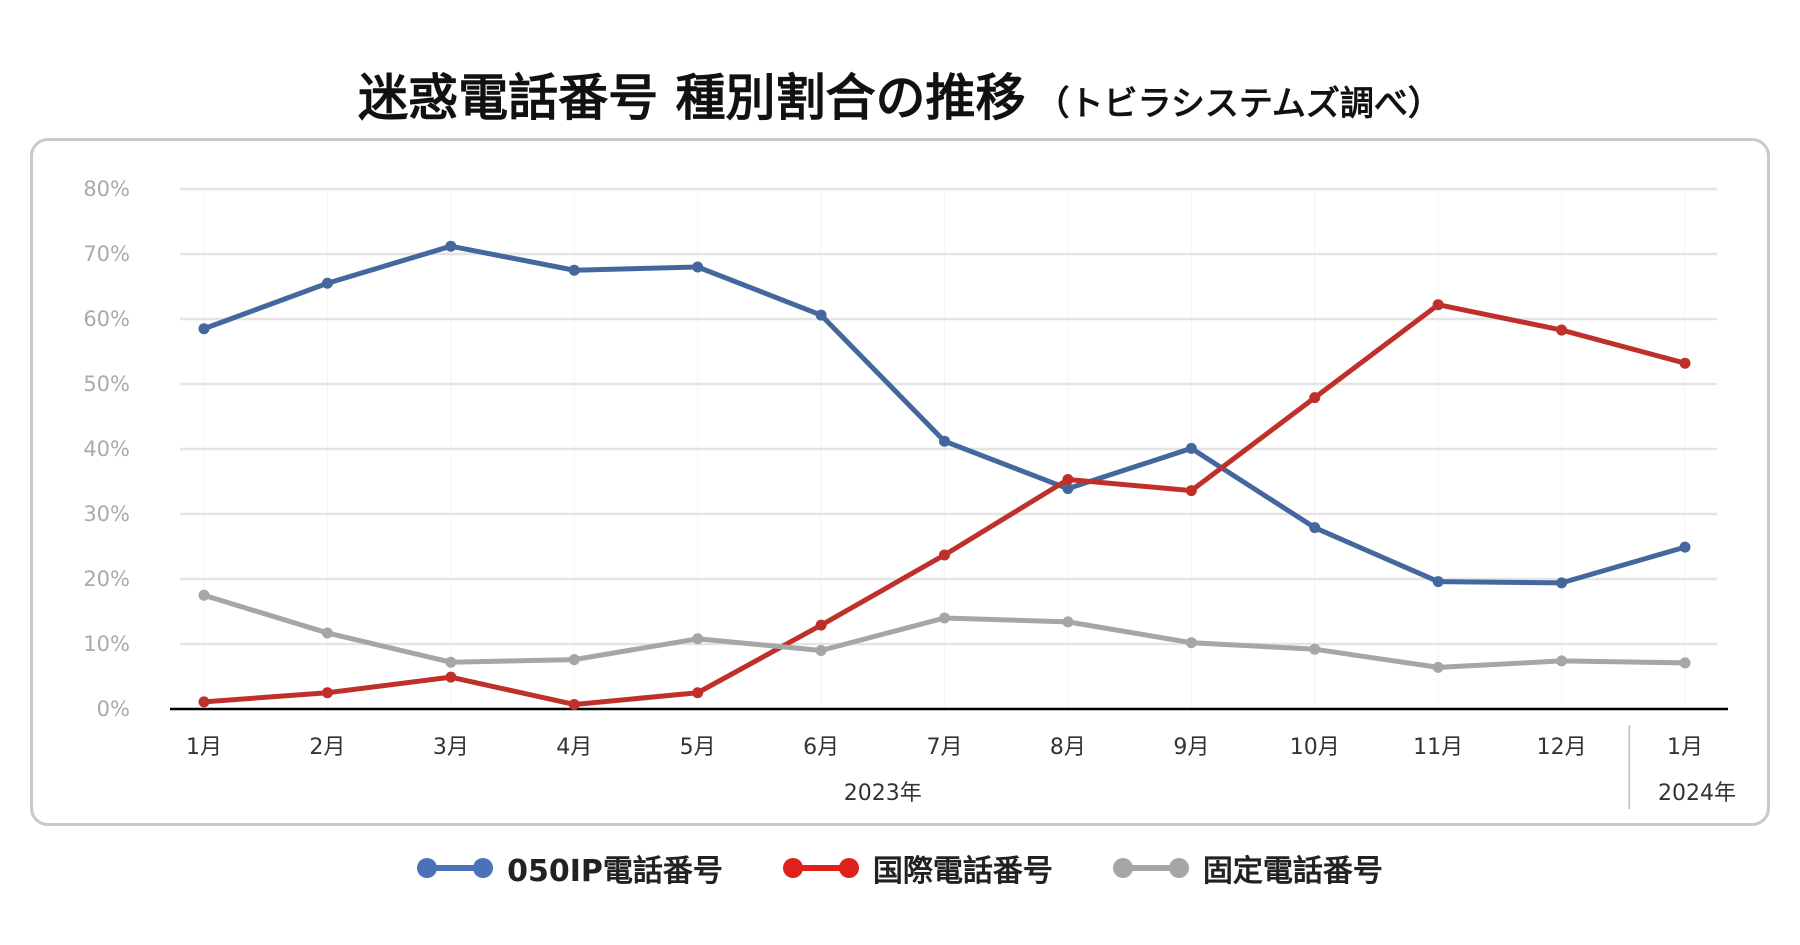  Describe the element at coordinates (451, 747) in the screenshot. I see `x-tick-label: 3月` at that location.